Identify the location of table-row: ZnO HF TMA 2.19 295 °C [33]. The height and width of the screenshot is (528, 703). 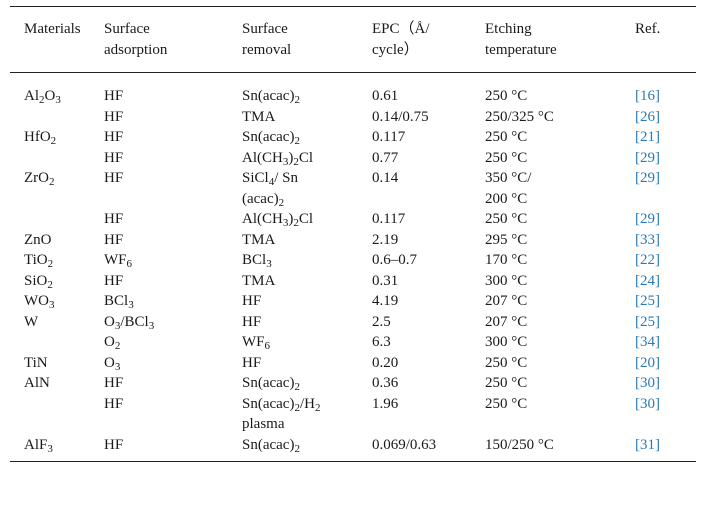
(353, 240).